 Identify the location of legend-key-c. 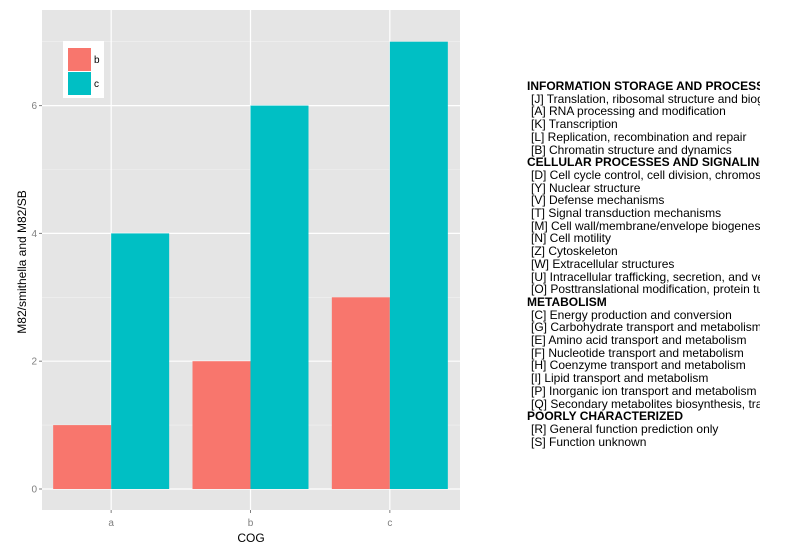
(79, 83).